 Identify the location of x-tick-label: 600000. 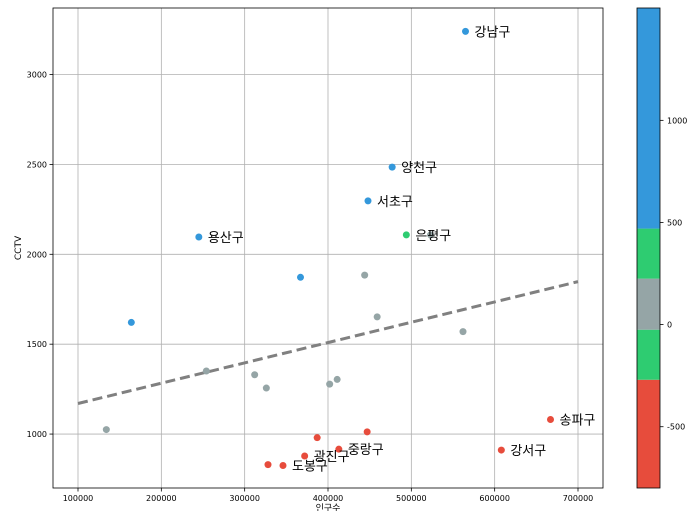
(494, 498).